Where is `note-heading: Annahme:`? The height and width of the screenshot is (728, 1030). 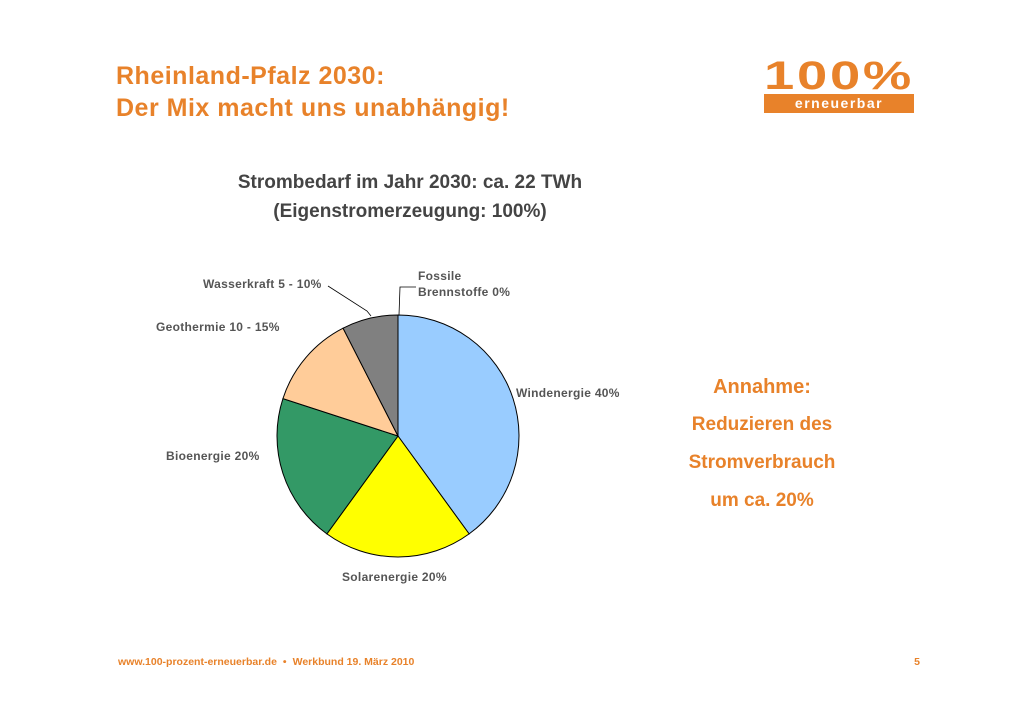
note-heading: Annahme: is located at coordinates (762, 387).